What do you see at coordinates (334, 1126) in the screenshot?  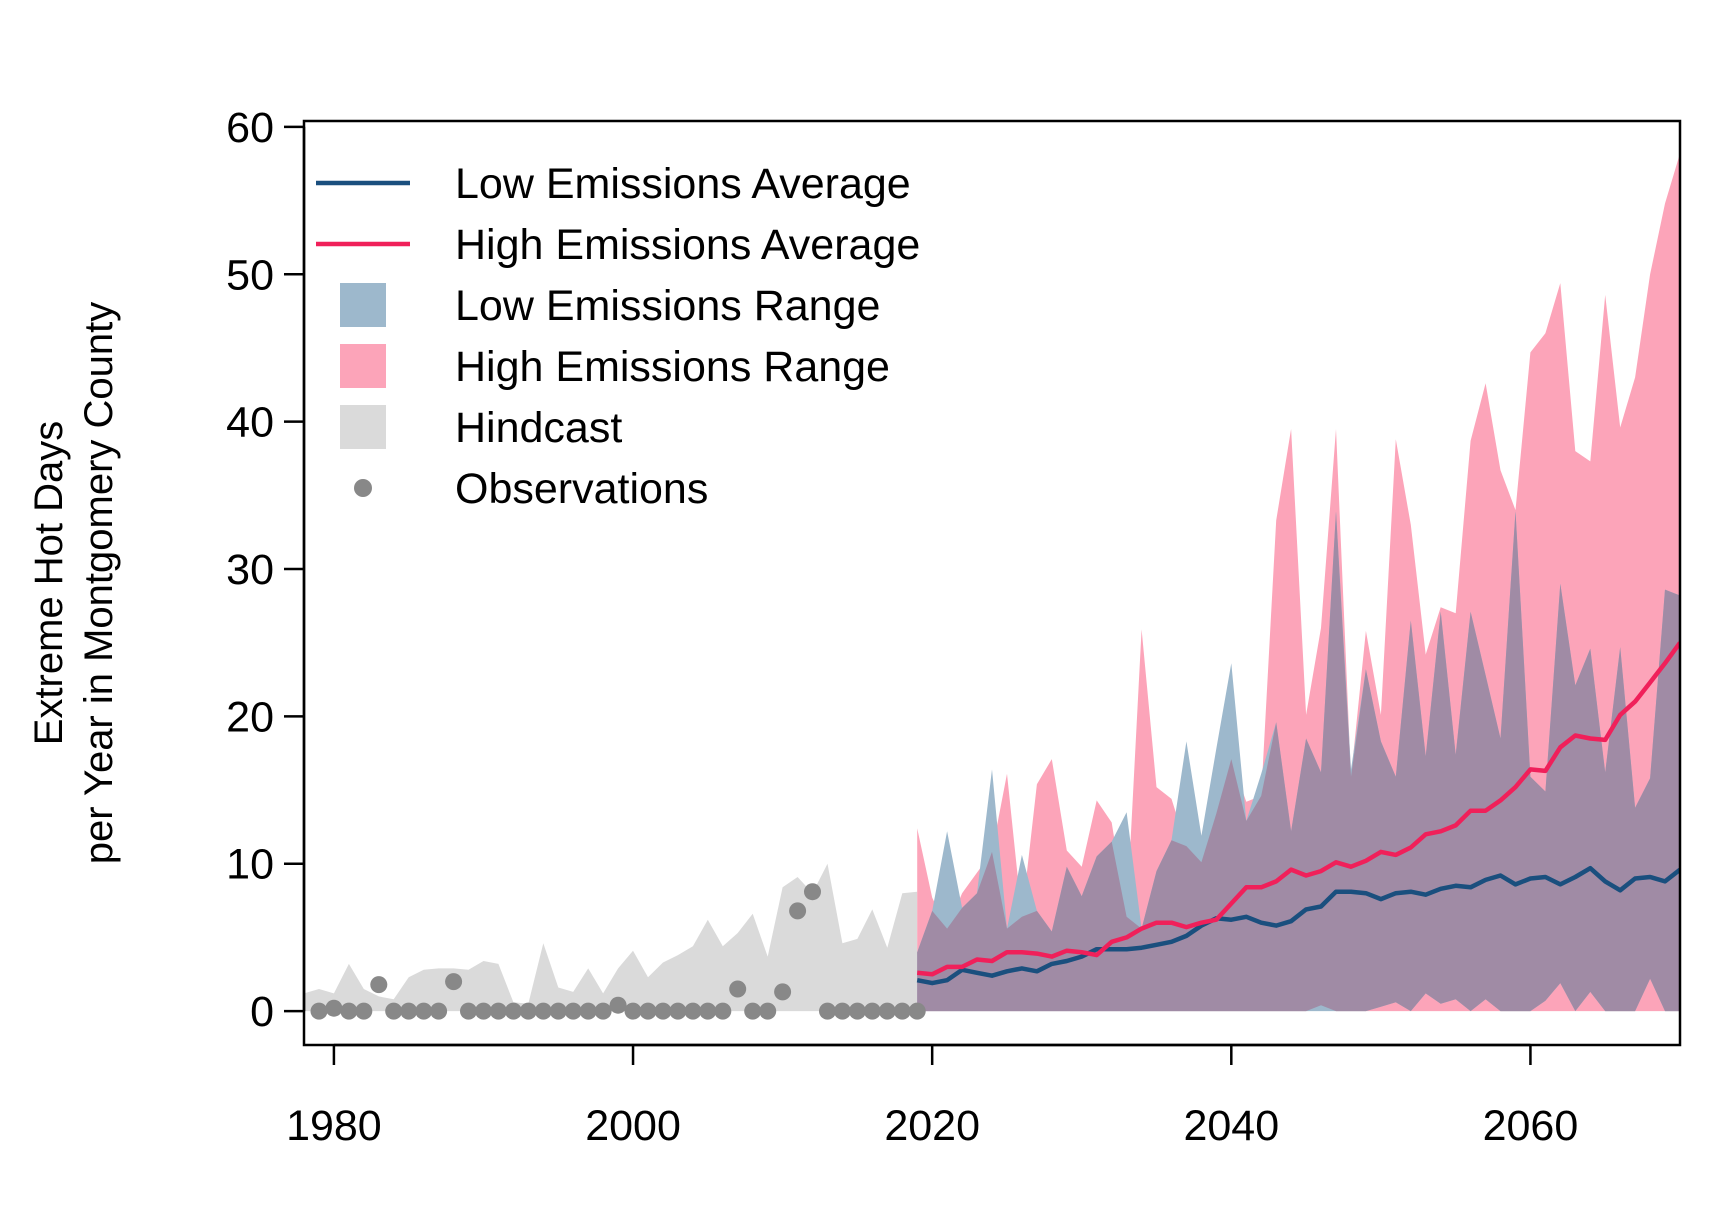 I see `x-tick-label: 1980` at bounding box center [334, 1126].